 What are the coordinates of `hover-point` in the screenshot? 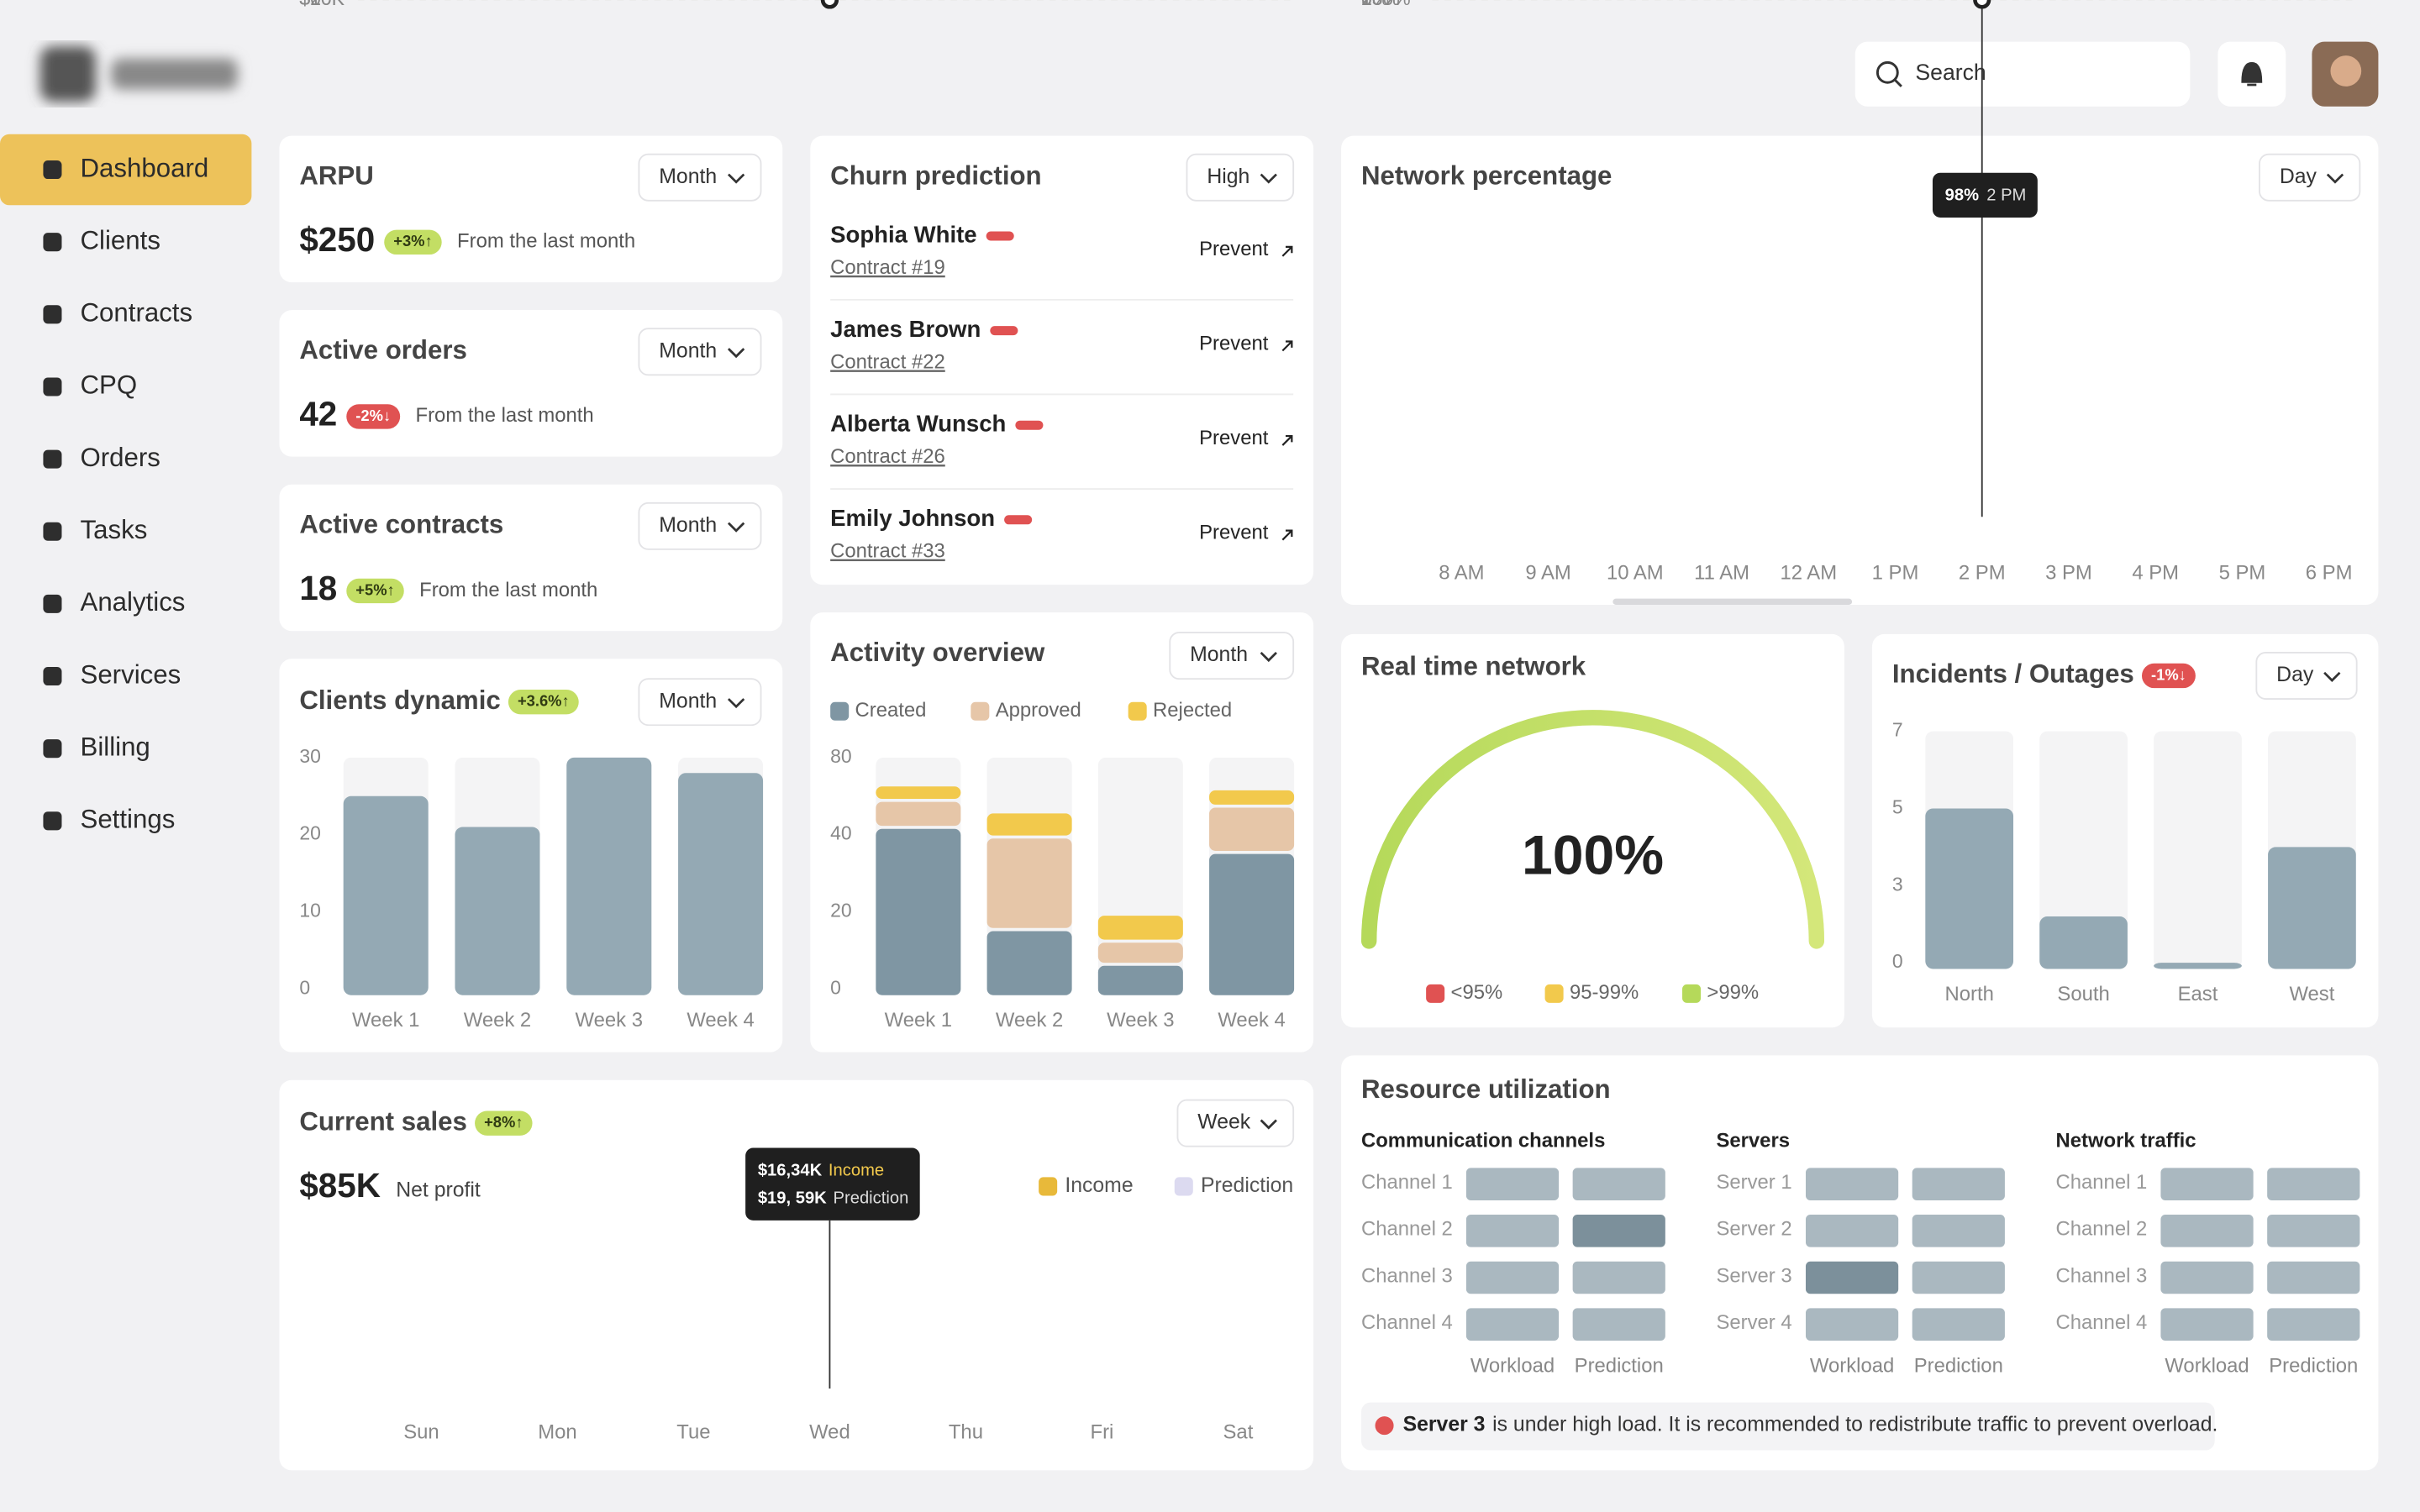 It's located at (1982, 4).